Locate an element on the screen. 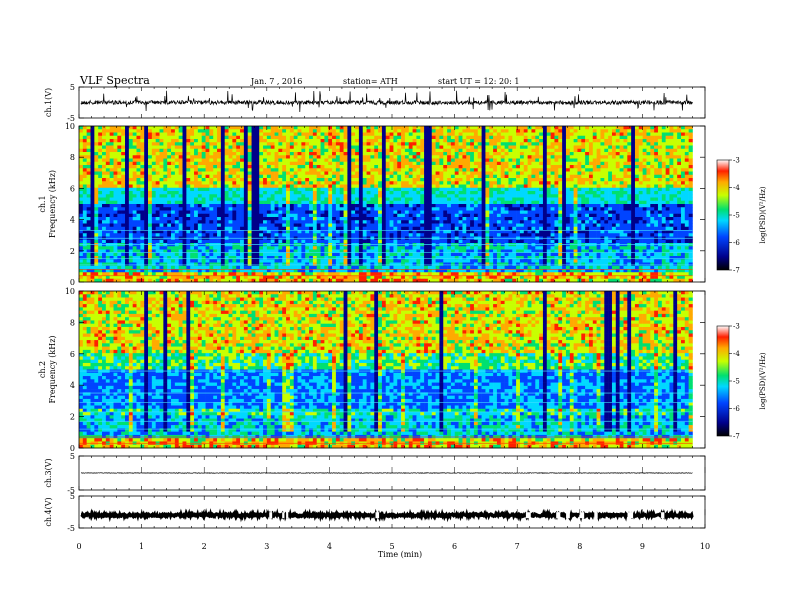 The height and width of the screenshot is (612, 792). waveform-3-ytick--5: -5 is located at coordinates (71, 490).